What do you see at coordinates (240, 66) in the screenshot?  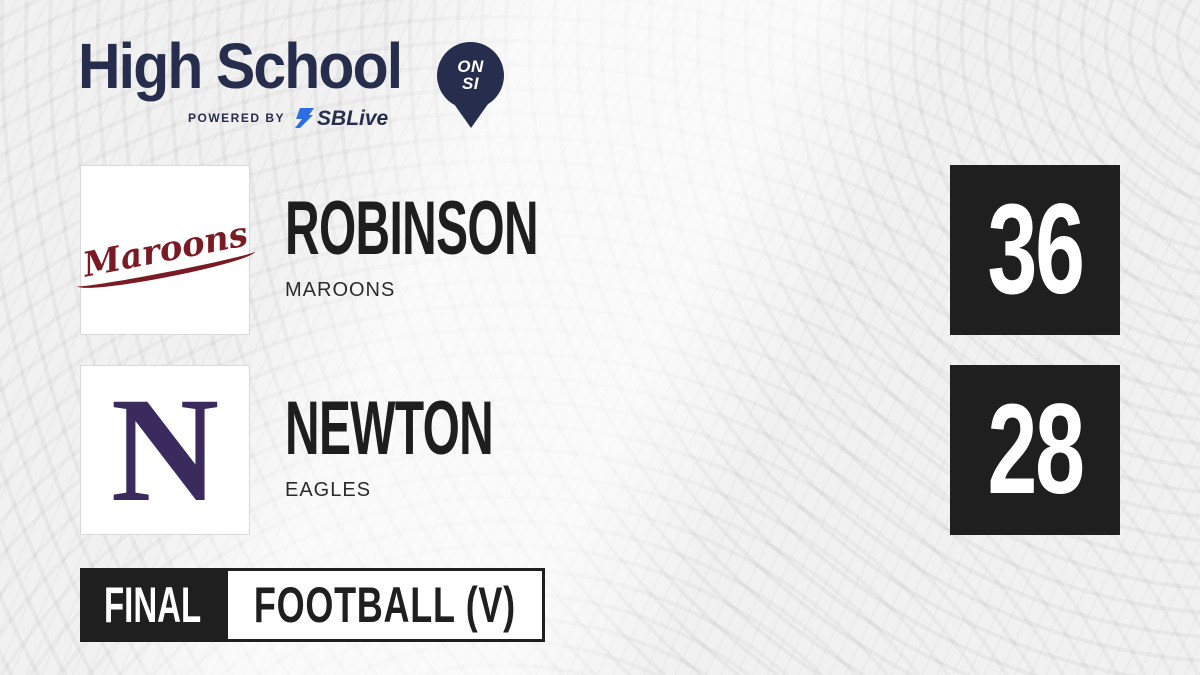 I see `highschool-wordmark: High School` at bounding box center [240, 66].